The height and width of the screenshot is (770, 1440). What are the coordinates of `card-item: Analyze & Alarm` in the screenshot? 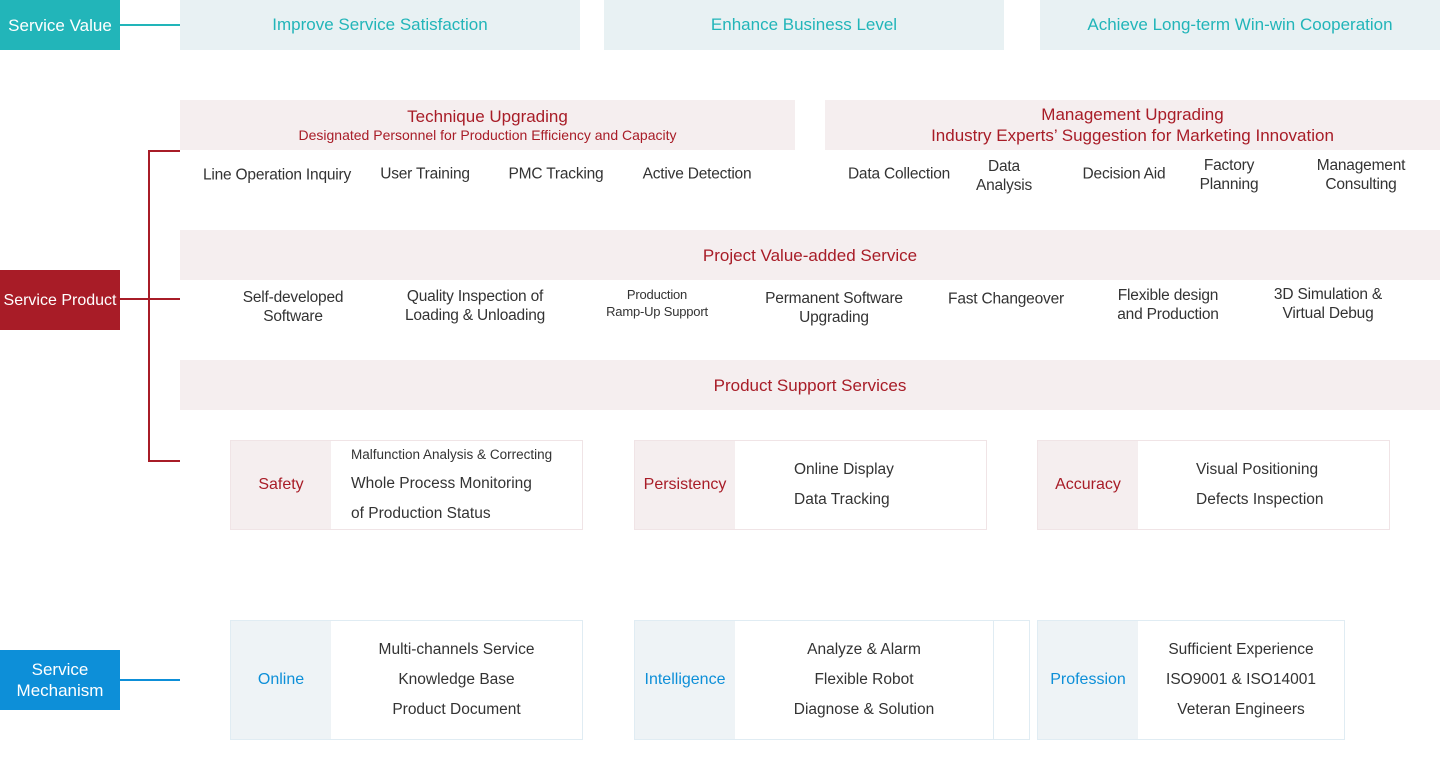 It's located at (864, 649).